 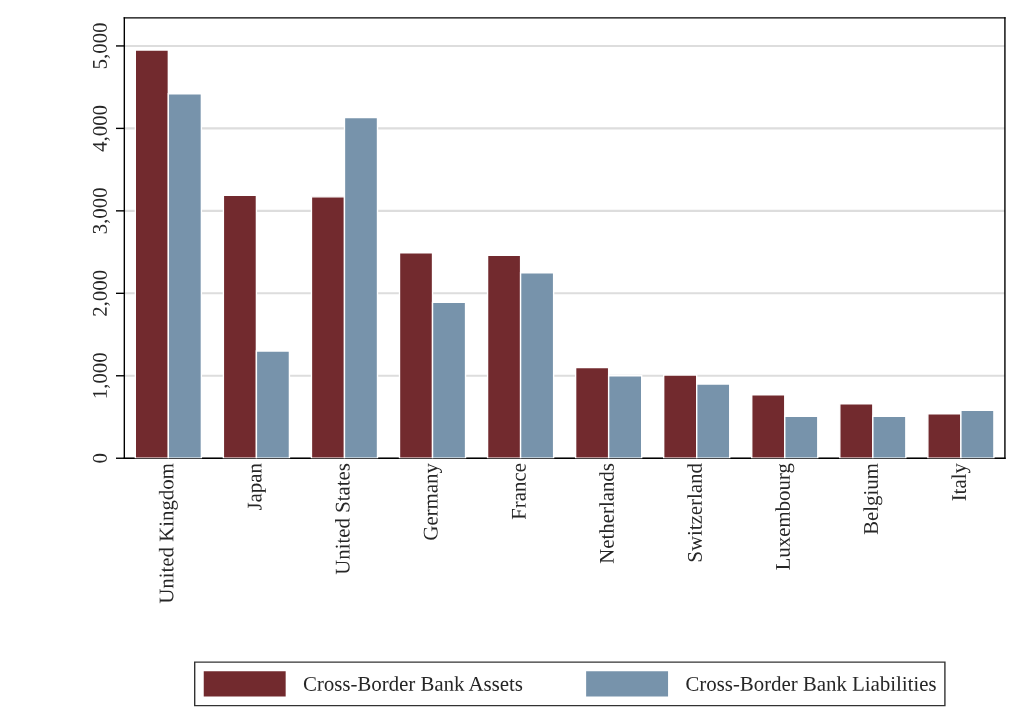 I want to click on y-tick-label: 3,000, so click(x=101, y=211).